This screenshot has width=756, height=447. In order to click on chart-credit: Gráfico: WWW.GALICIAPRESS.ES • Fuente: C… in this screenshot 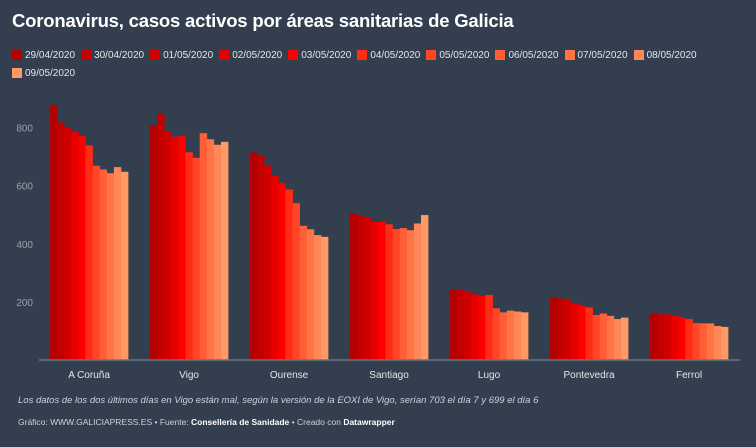, I will do `click(206, 422)`.